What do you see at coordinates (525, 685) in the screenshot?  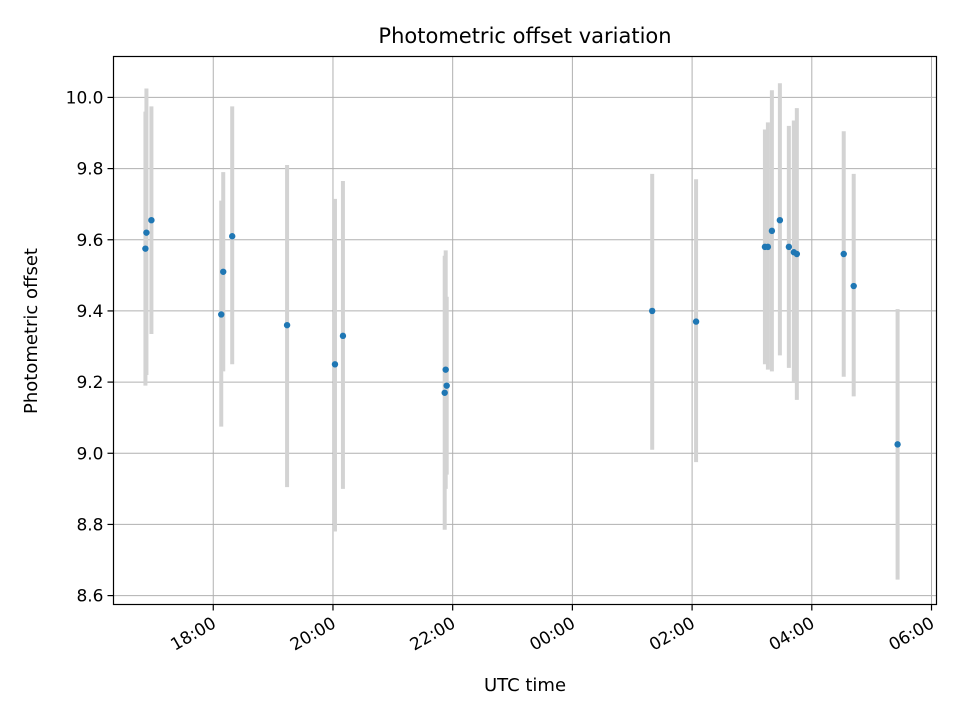 I see `x-axis-title: UTC time` at bounding box center [525, 685].